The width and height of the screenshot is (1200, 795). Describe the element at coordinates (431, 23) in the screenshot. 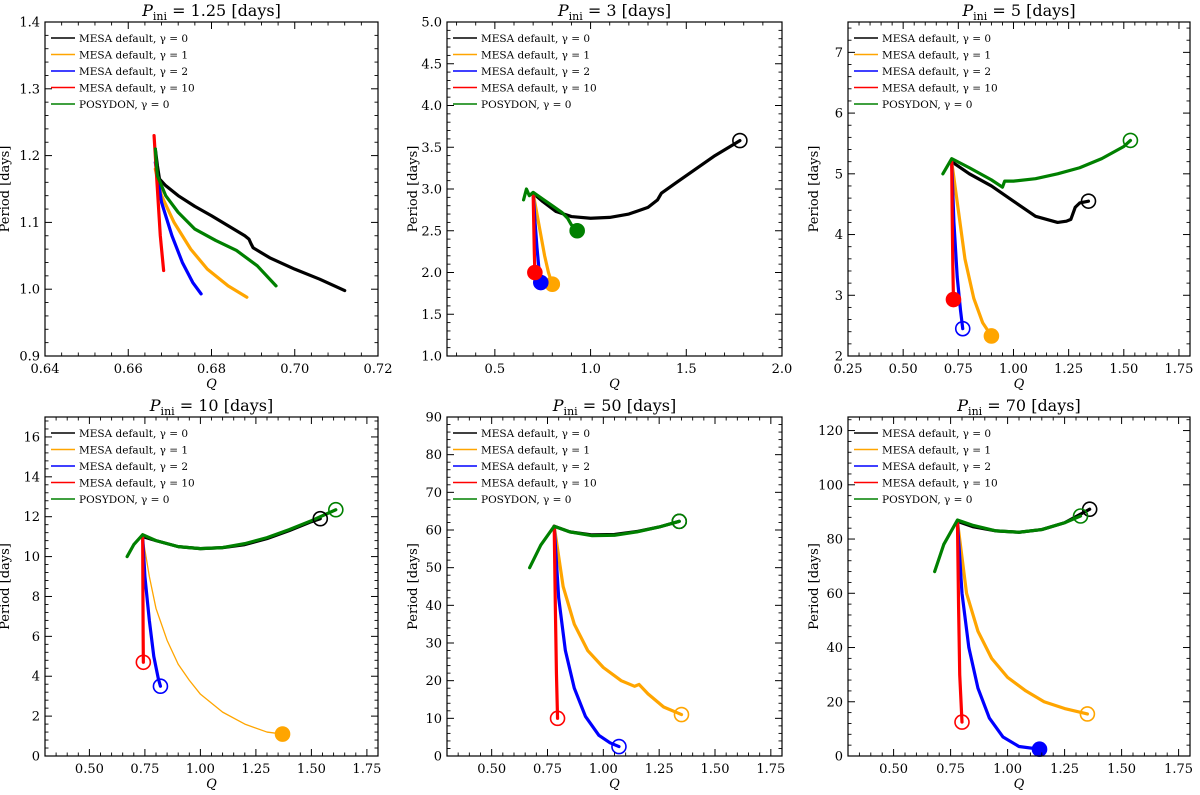

I see `y-tick-label: 5.0` at that location.